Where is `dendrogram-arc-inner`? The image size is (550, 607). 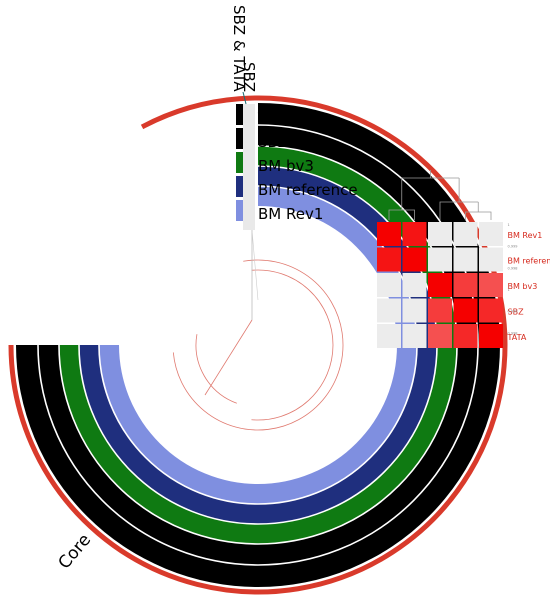
dendrogram-arc-inner is located at coordinates (292, 345).